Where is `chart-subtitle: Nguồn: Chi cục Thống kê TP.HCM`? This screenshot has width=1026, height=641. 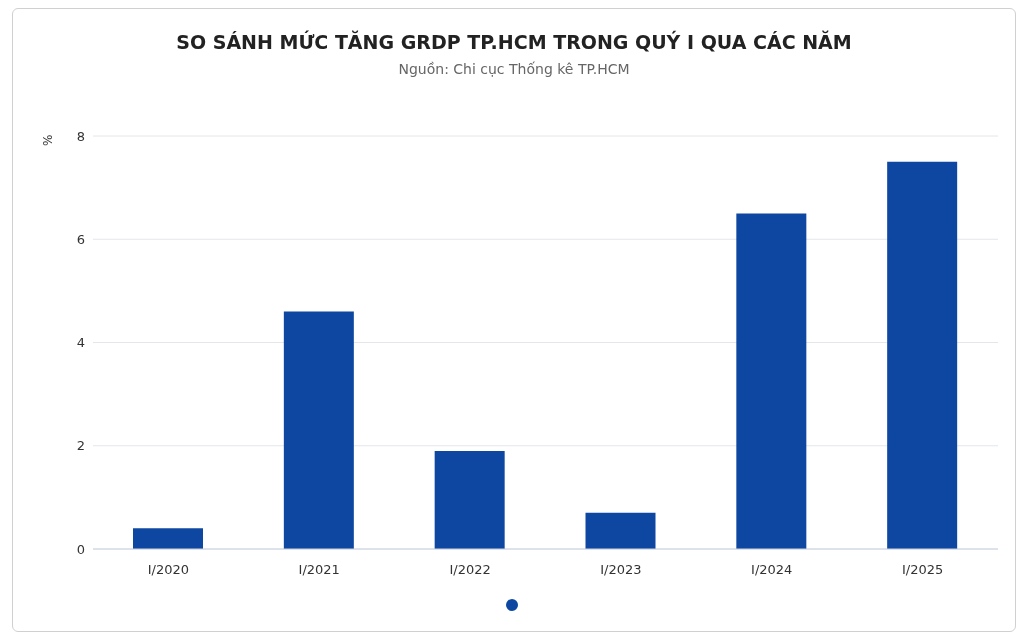 chart-subtitle: Nguồn: Chi cục Thống kê TP.HCM is located at coordinates (514, 69).